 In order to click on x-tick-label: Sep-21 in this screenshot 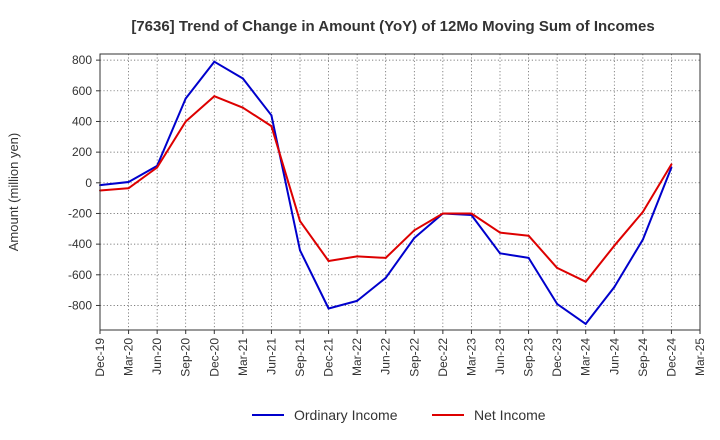, I will do `click(300, 357)`.